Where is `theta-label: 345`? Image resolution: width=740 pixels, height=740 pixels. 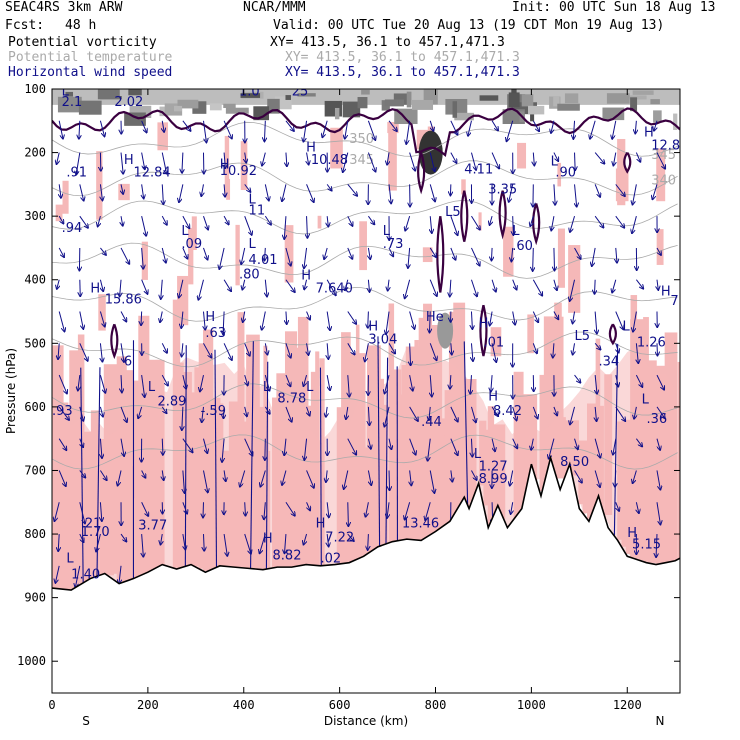 theta-label: 345 is located at coordinates (663, 155).